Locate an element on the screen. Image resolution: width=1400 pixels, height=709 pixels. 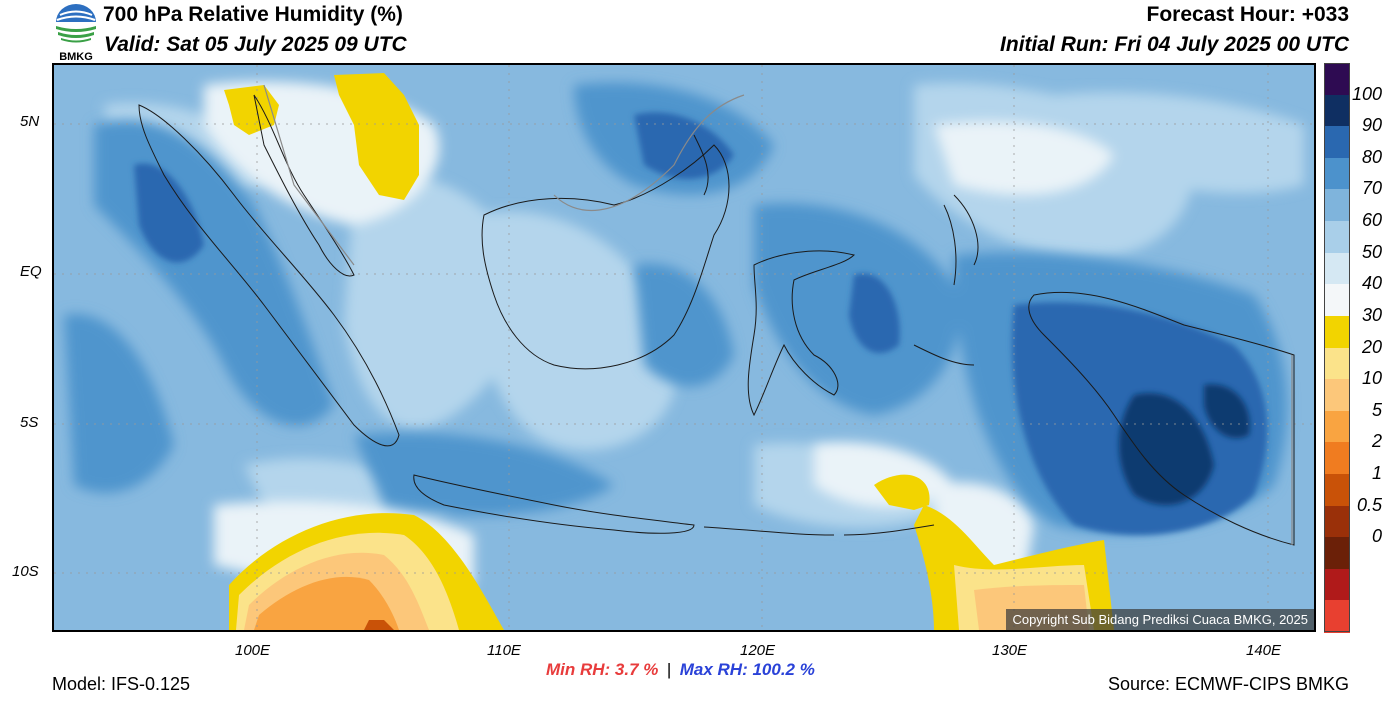
colorbar-label: 80 is located at coordinates (1371, 156).